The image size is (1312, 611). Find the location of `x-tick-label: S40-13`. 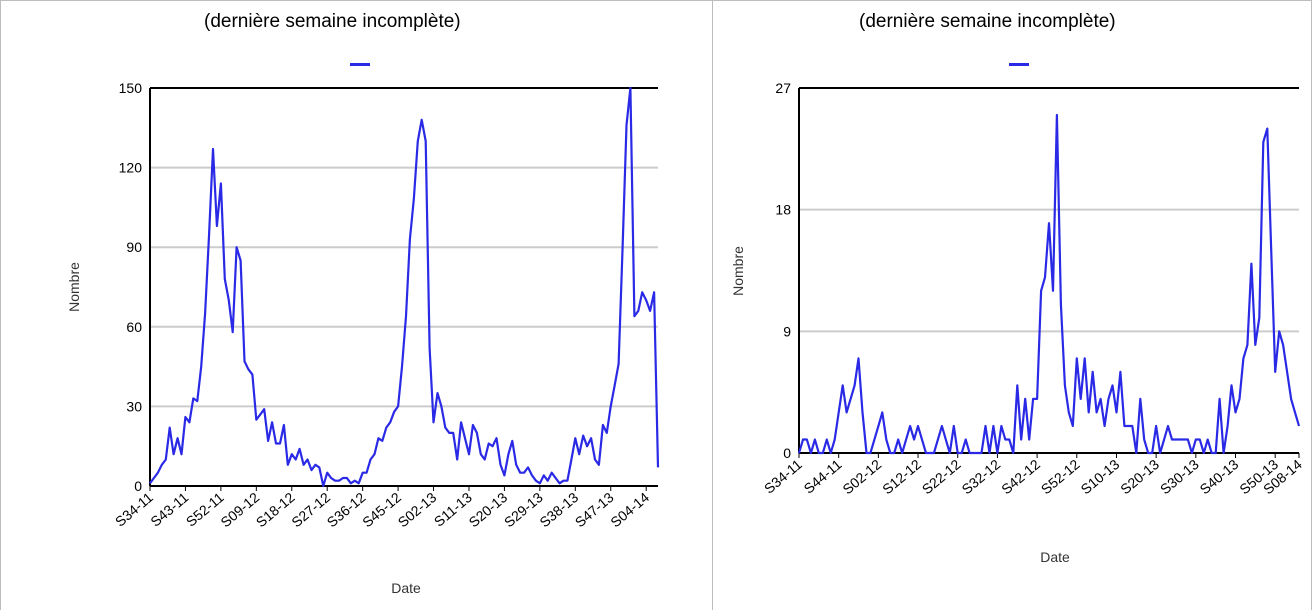

x-tick-label: S40-13 is located at coordinates (1219, 476).